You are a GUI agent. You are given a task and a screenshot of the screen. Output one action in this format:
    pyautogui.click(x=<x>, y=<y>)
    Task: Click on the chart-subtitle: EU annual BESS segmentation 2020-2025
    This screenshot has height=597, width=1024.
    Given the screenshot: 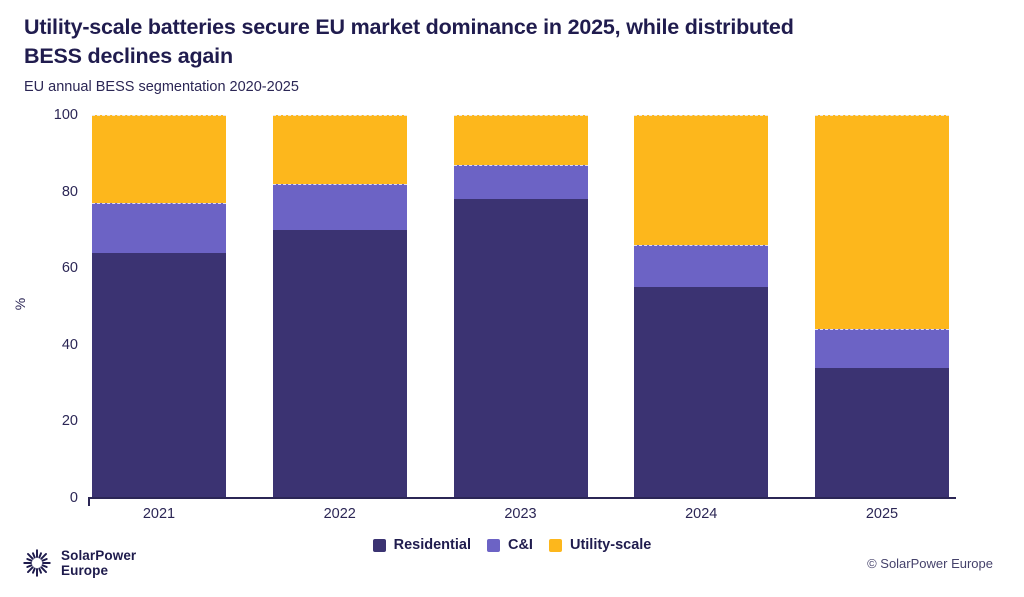 What is the action you would take?
    pyautogui.click(x=161, y=87)
    